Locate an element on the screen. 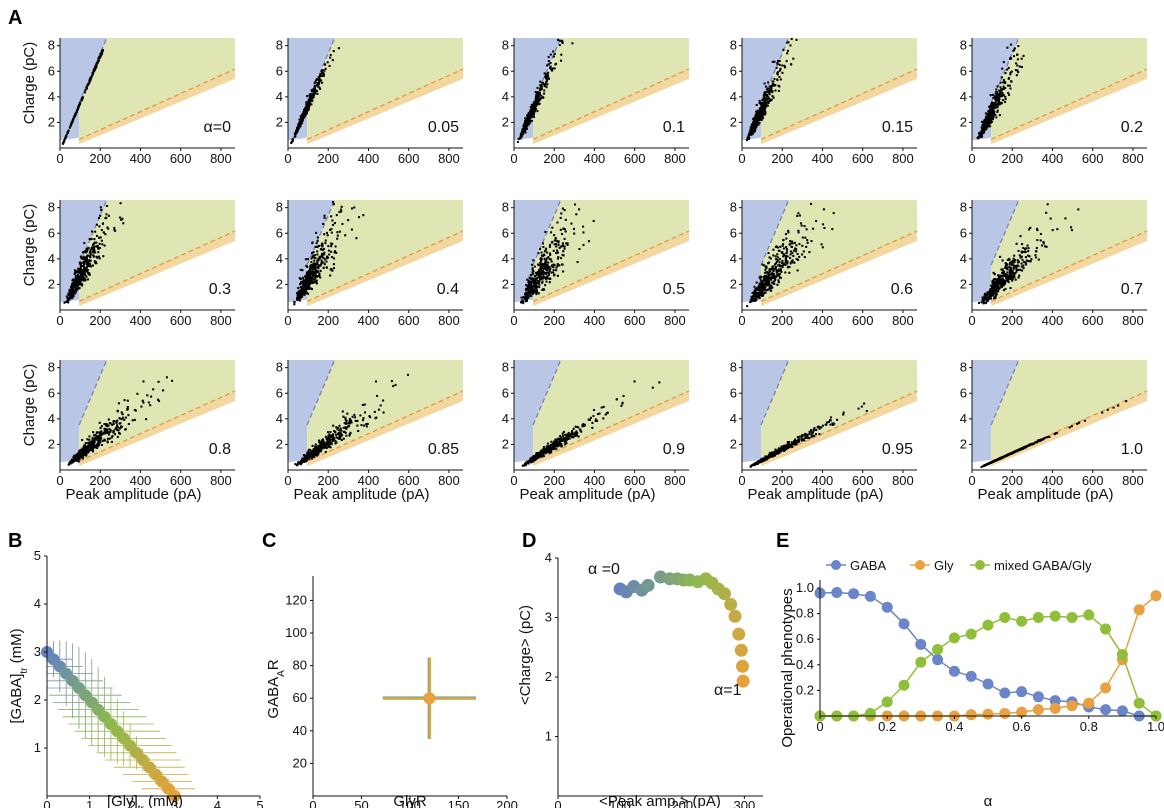 Image resolution: width=1164 pixels, height=808 pixels. x-tick-label: 400 is located at coordinates (823, 158).